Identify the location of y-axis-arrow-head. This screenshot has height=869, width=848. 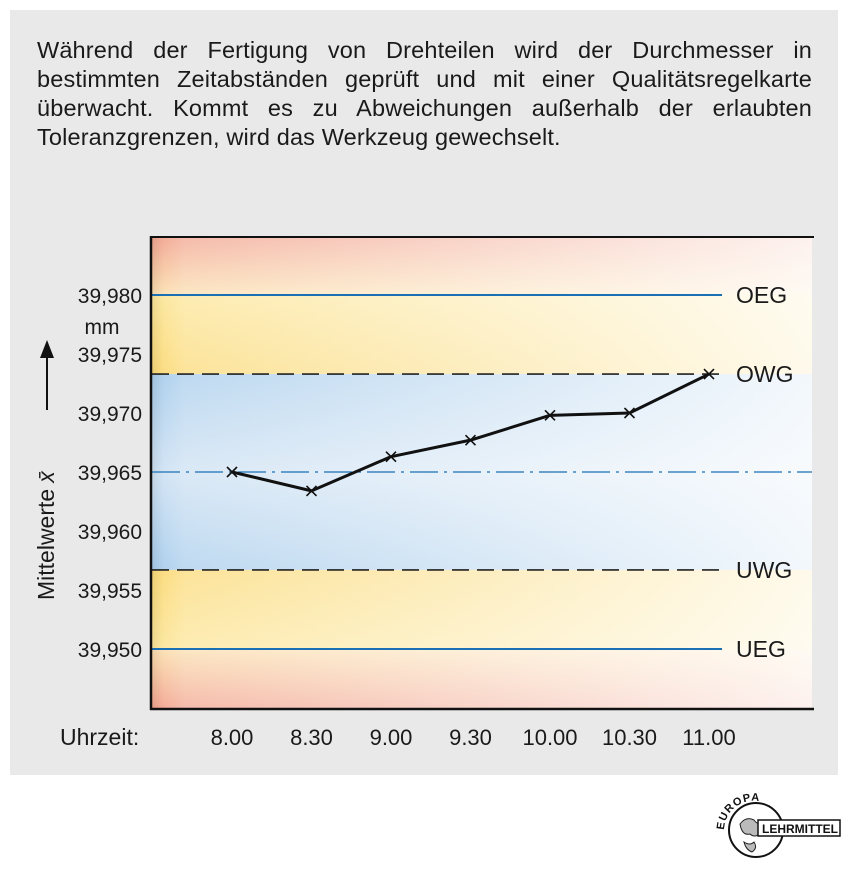
(47, 349).